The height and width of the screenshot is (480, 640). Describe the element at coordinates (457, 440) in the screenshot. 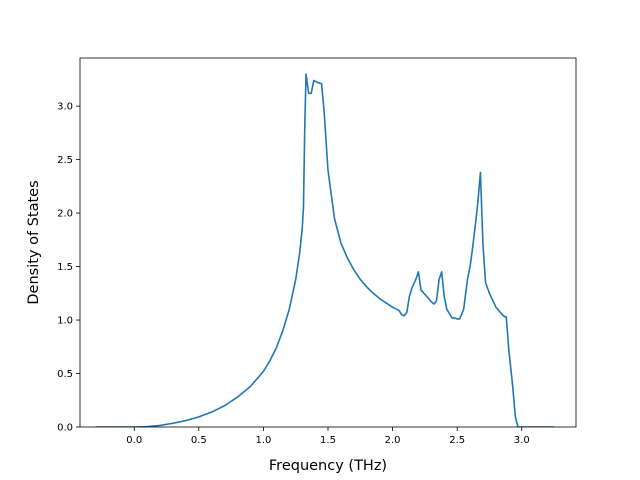

I see `x-tick-label: 2.5` at that location.